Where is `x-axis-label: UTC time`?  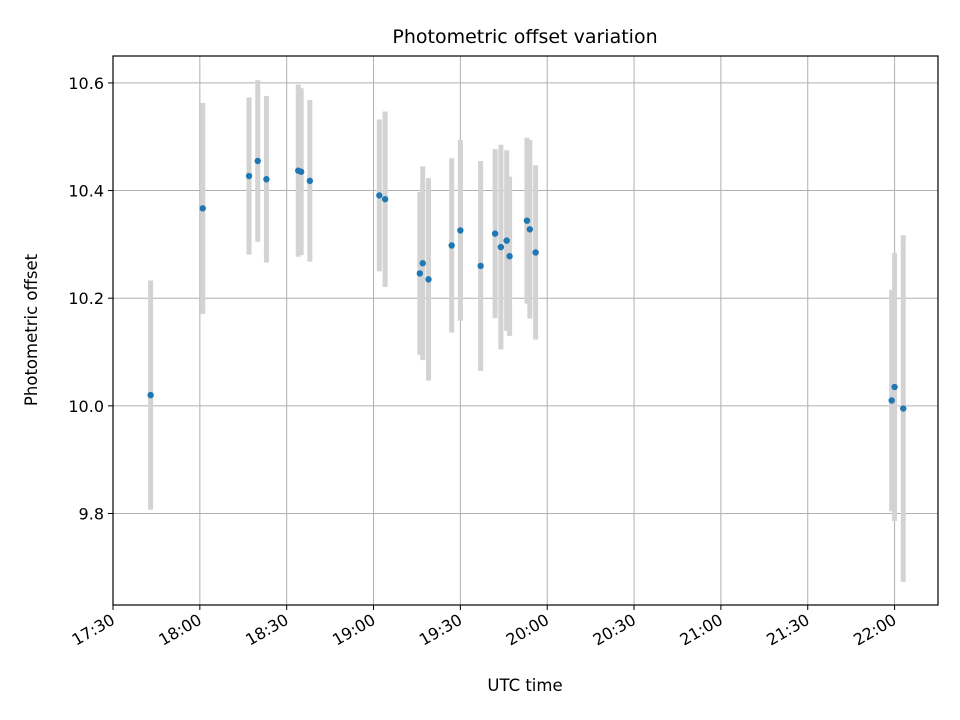
x-axis-label: UTC time is located at coordinates (524, 685).